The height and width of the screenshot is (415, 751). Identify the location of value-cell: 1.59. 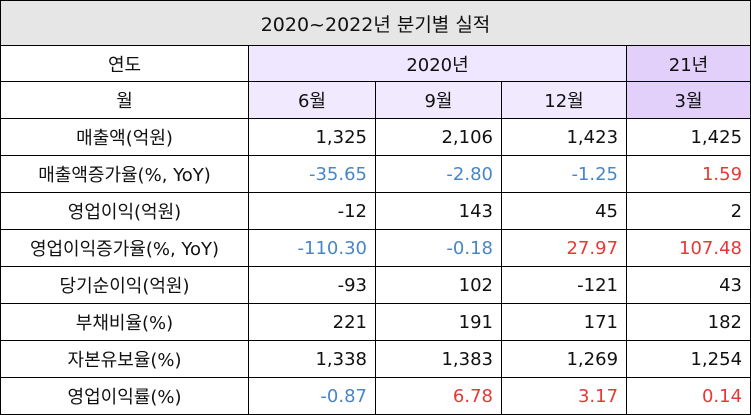
(688, 174).